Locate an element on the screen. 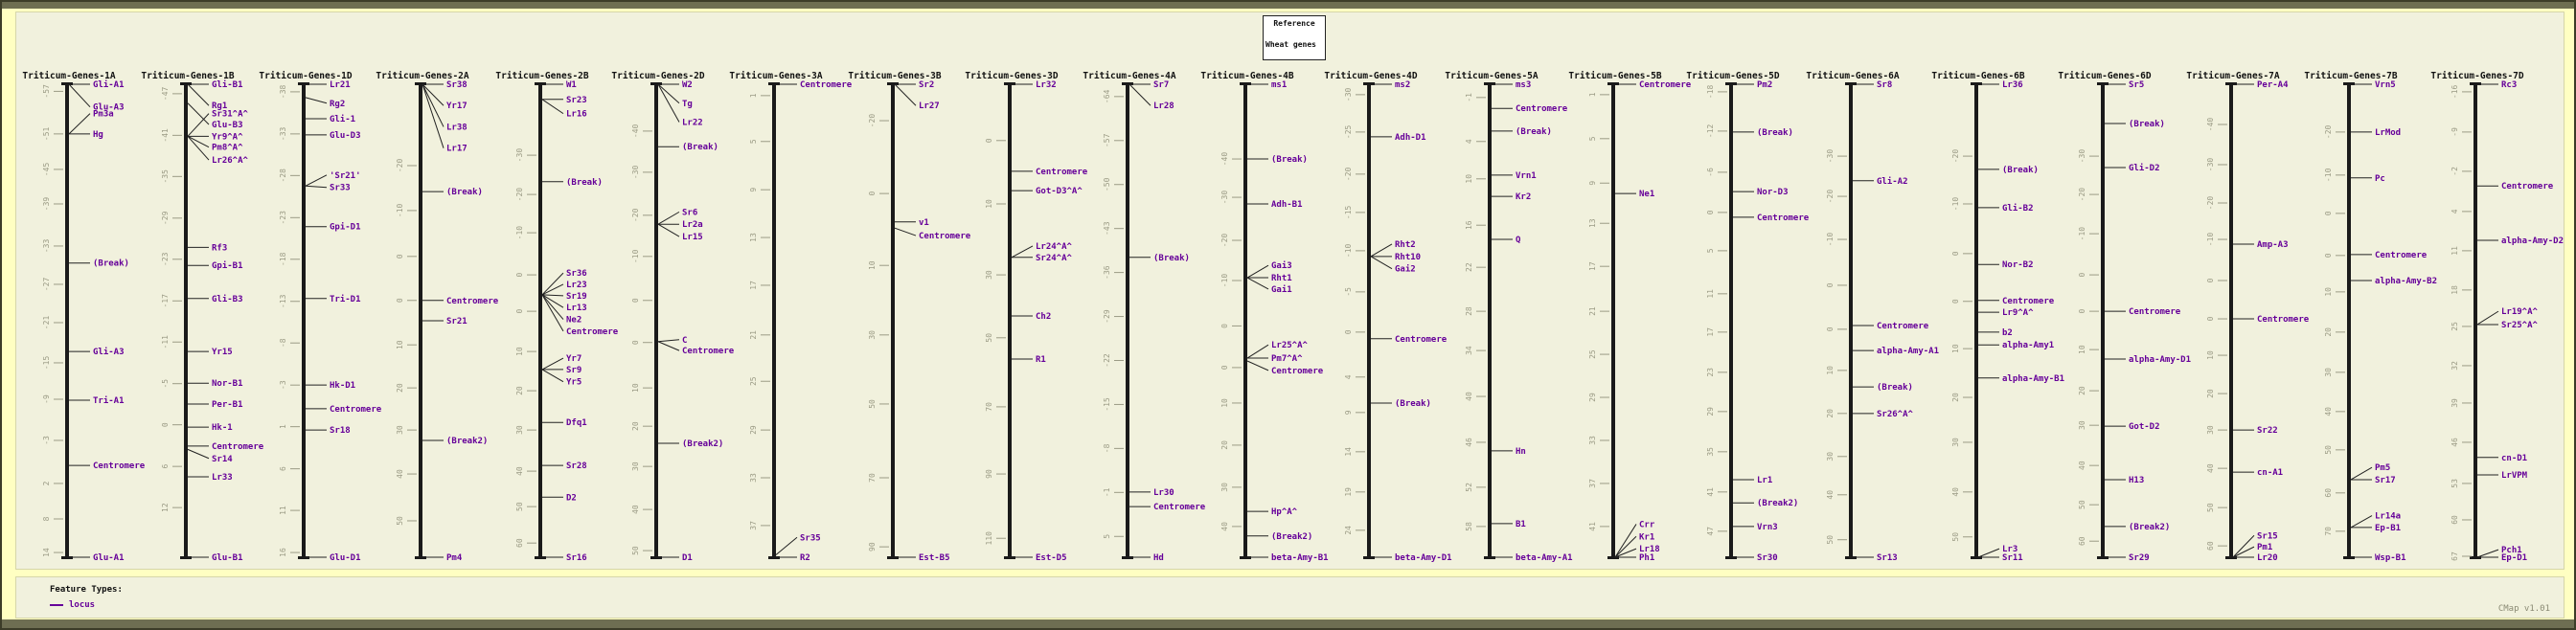 Image resolution: width=2576 pixels, height=630 pixels. locus-label: Gai3 is located at coordinates (1281, 265).